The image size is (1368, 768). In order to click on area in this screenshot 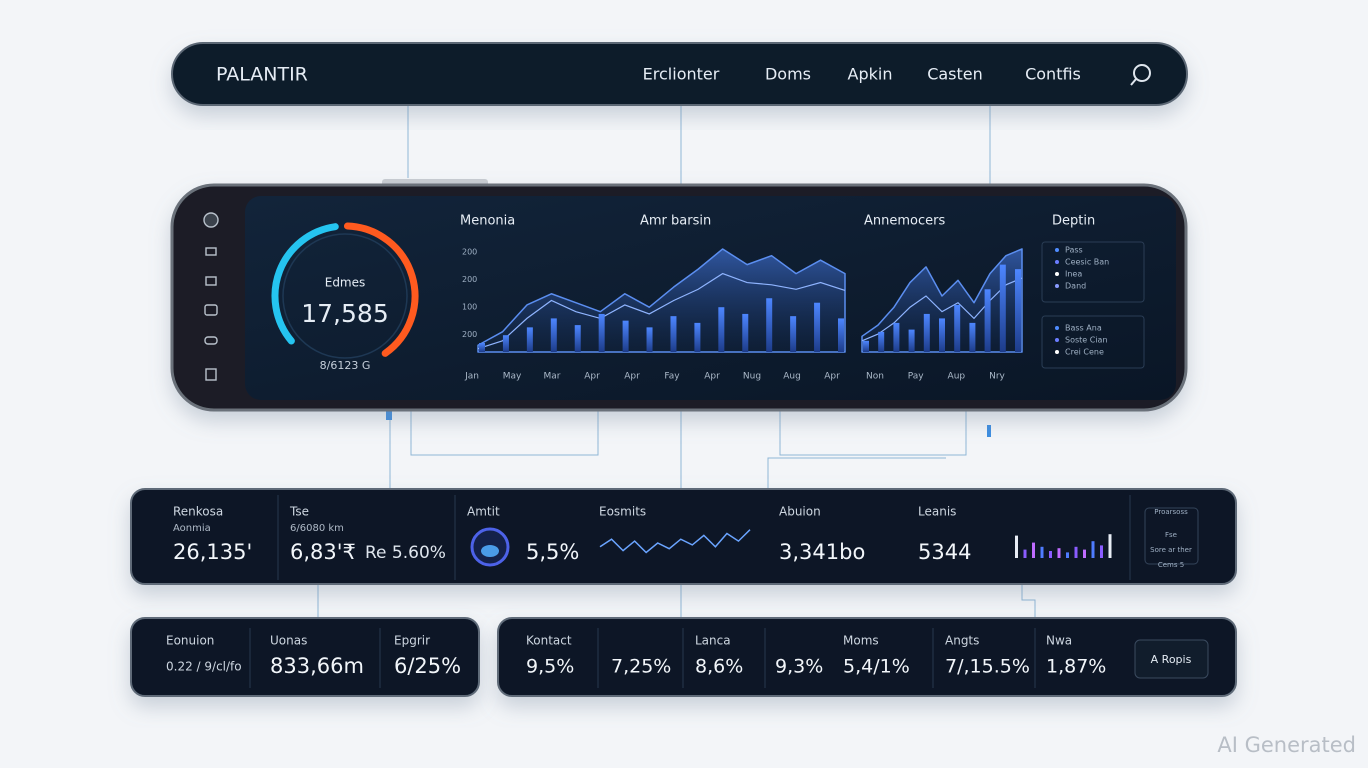, I will do `click(942, 300)`.